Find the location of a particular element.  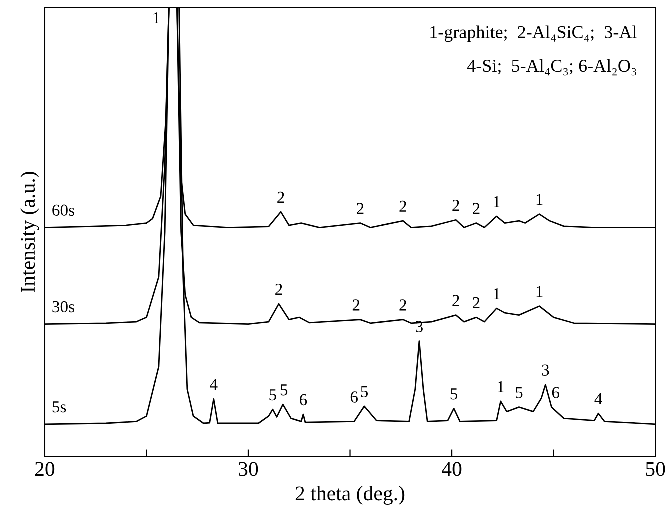

x-tick-label: 50 is located at coordinates (656, 469).